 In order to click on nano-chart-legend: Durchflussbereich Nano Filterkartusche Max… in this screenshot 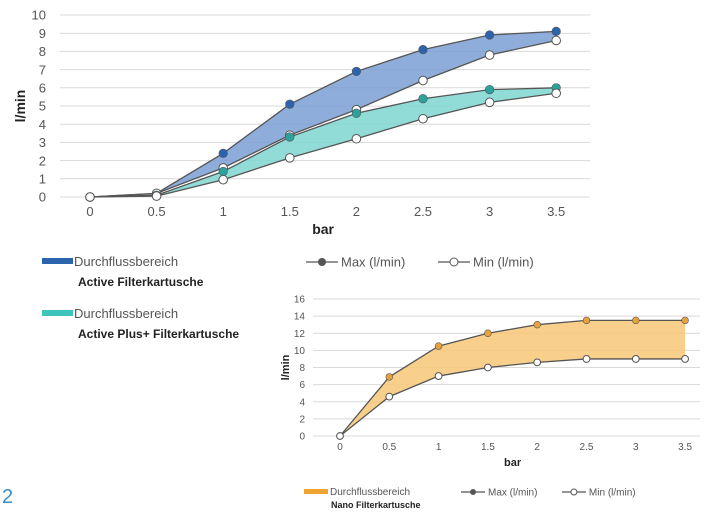, I will do `click(470, 498)`.